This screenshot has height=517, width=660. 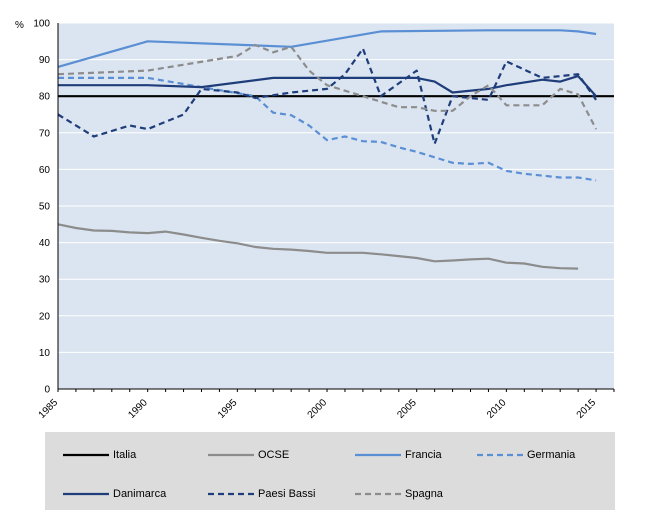 What do you see at coordinates (49, 409) in the screenshot?
I see `x-tick-label: 1985` at bounding box center [49, 409].